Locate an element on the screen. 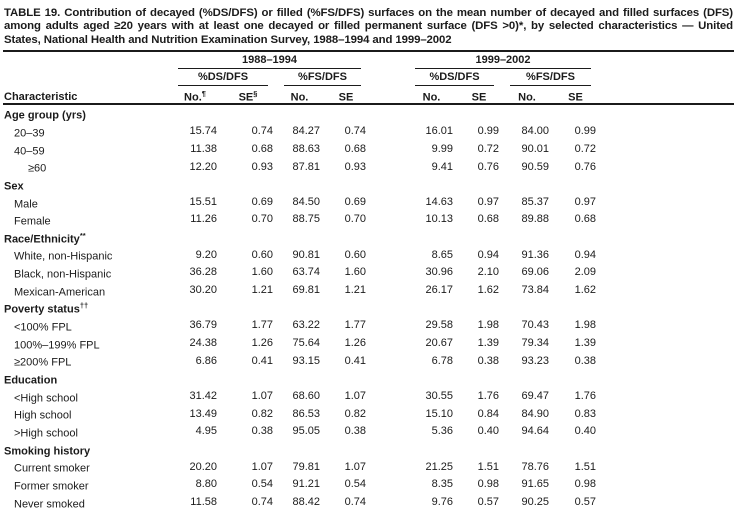 The height and width of the screenshot is (514, 737). value-cell: 36.28 is located at coordinates (203, 272).